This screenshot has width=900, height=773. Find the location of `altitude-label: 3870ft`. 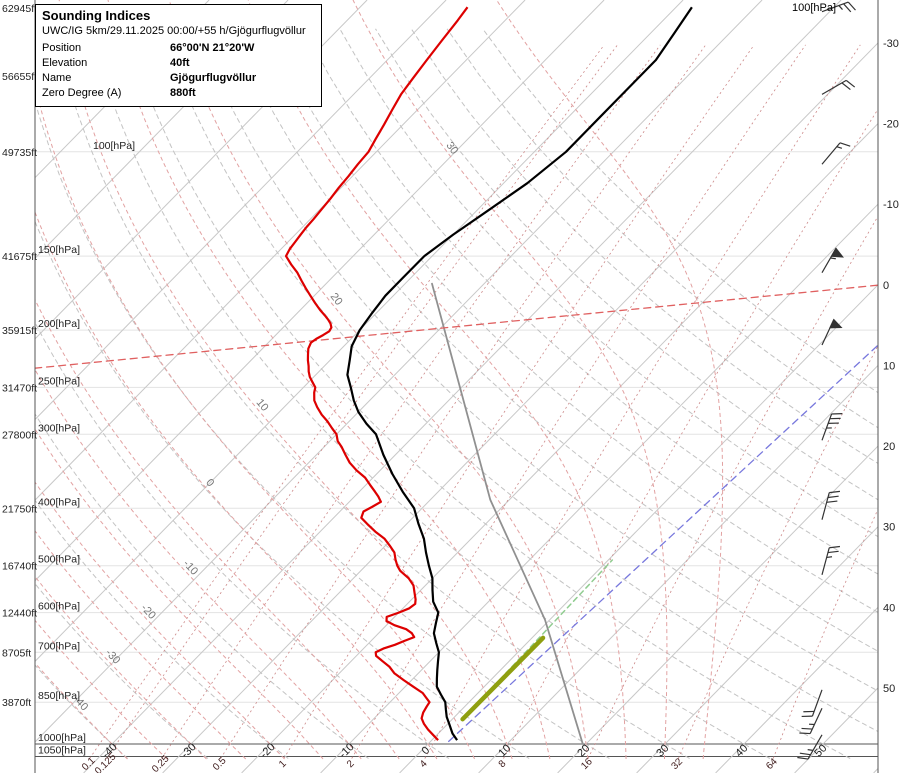

altitude-label: 3870ft is located at coordinates (16, 703).